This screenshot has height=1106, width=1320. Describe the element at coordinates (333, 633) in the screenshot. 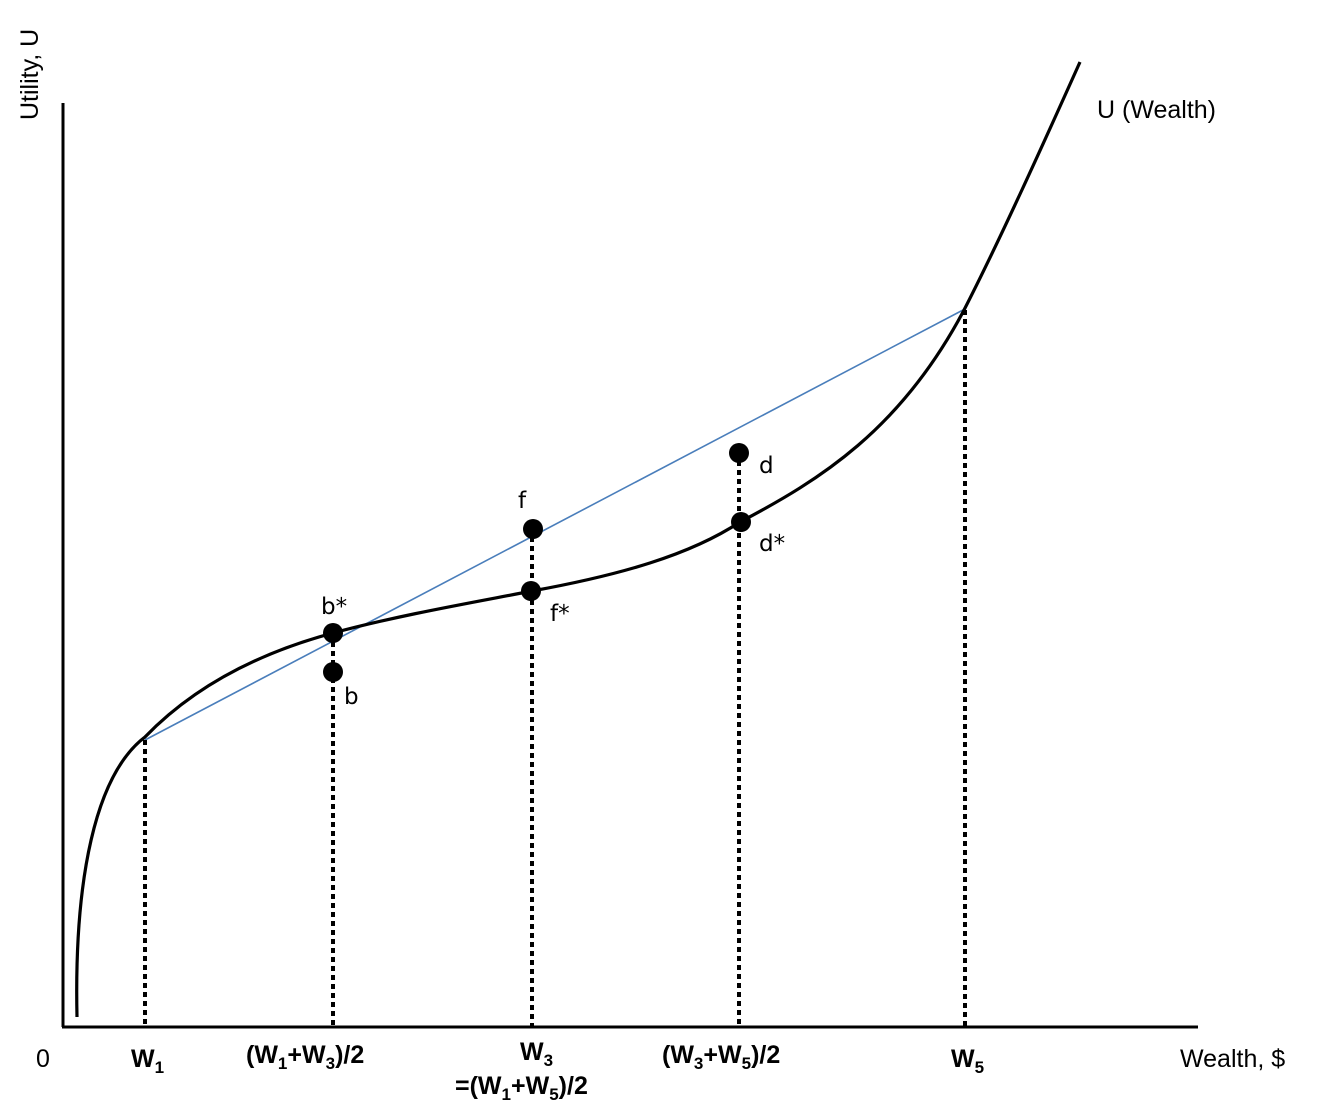

I see `point-b-star` at that location.